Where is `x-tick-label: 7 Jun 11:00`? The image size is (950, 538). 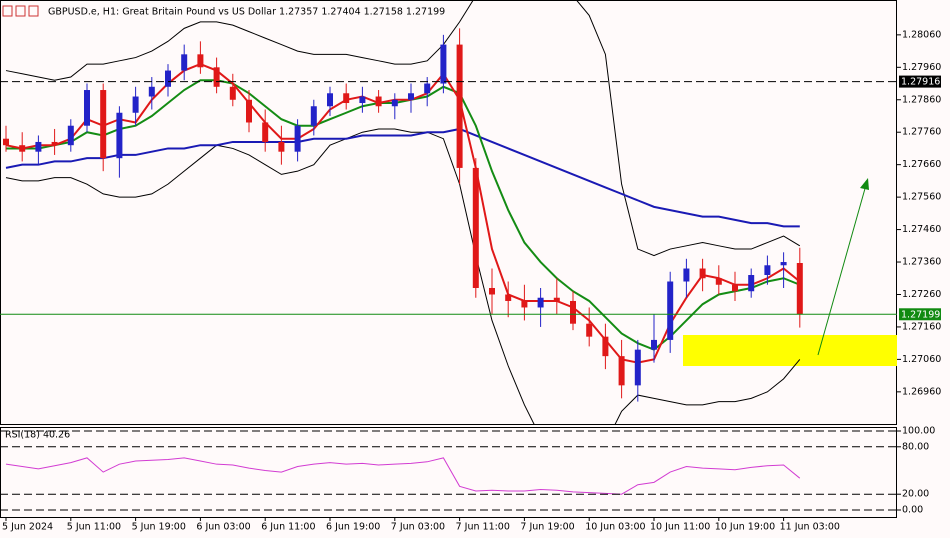
x-tick-label: 7 Jun 11:00 is located at coordinates (483, 527).